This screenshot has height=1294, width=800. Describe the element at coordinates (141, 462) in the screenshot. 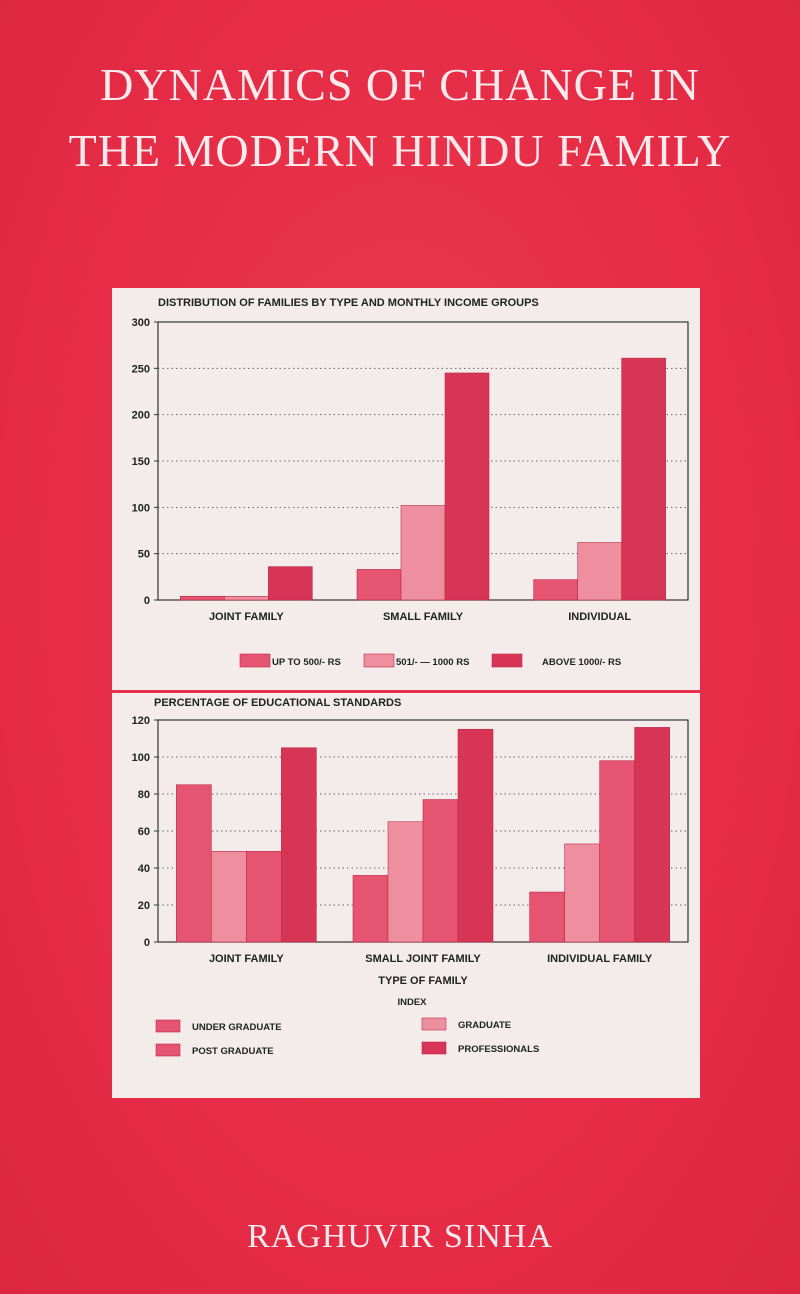

I see `y-tick-label: 150` at that location.